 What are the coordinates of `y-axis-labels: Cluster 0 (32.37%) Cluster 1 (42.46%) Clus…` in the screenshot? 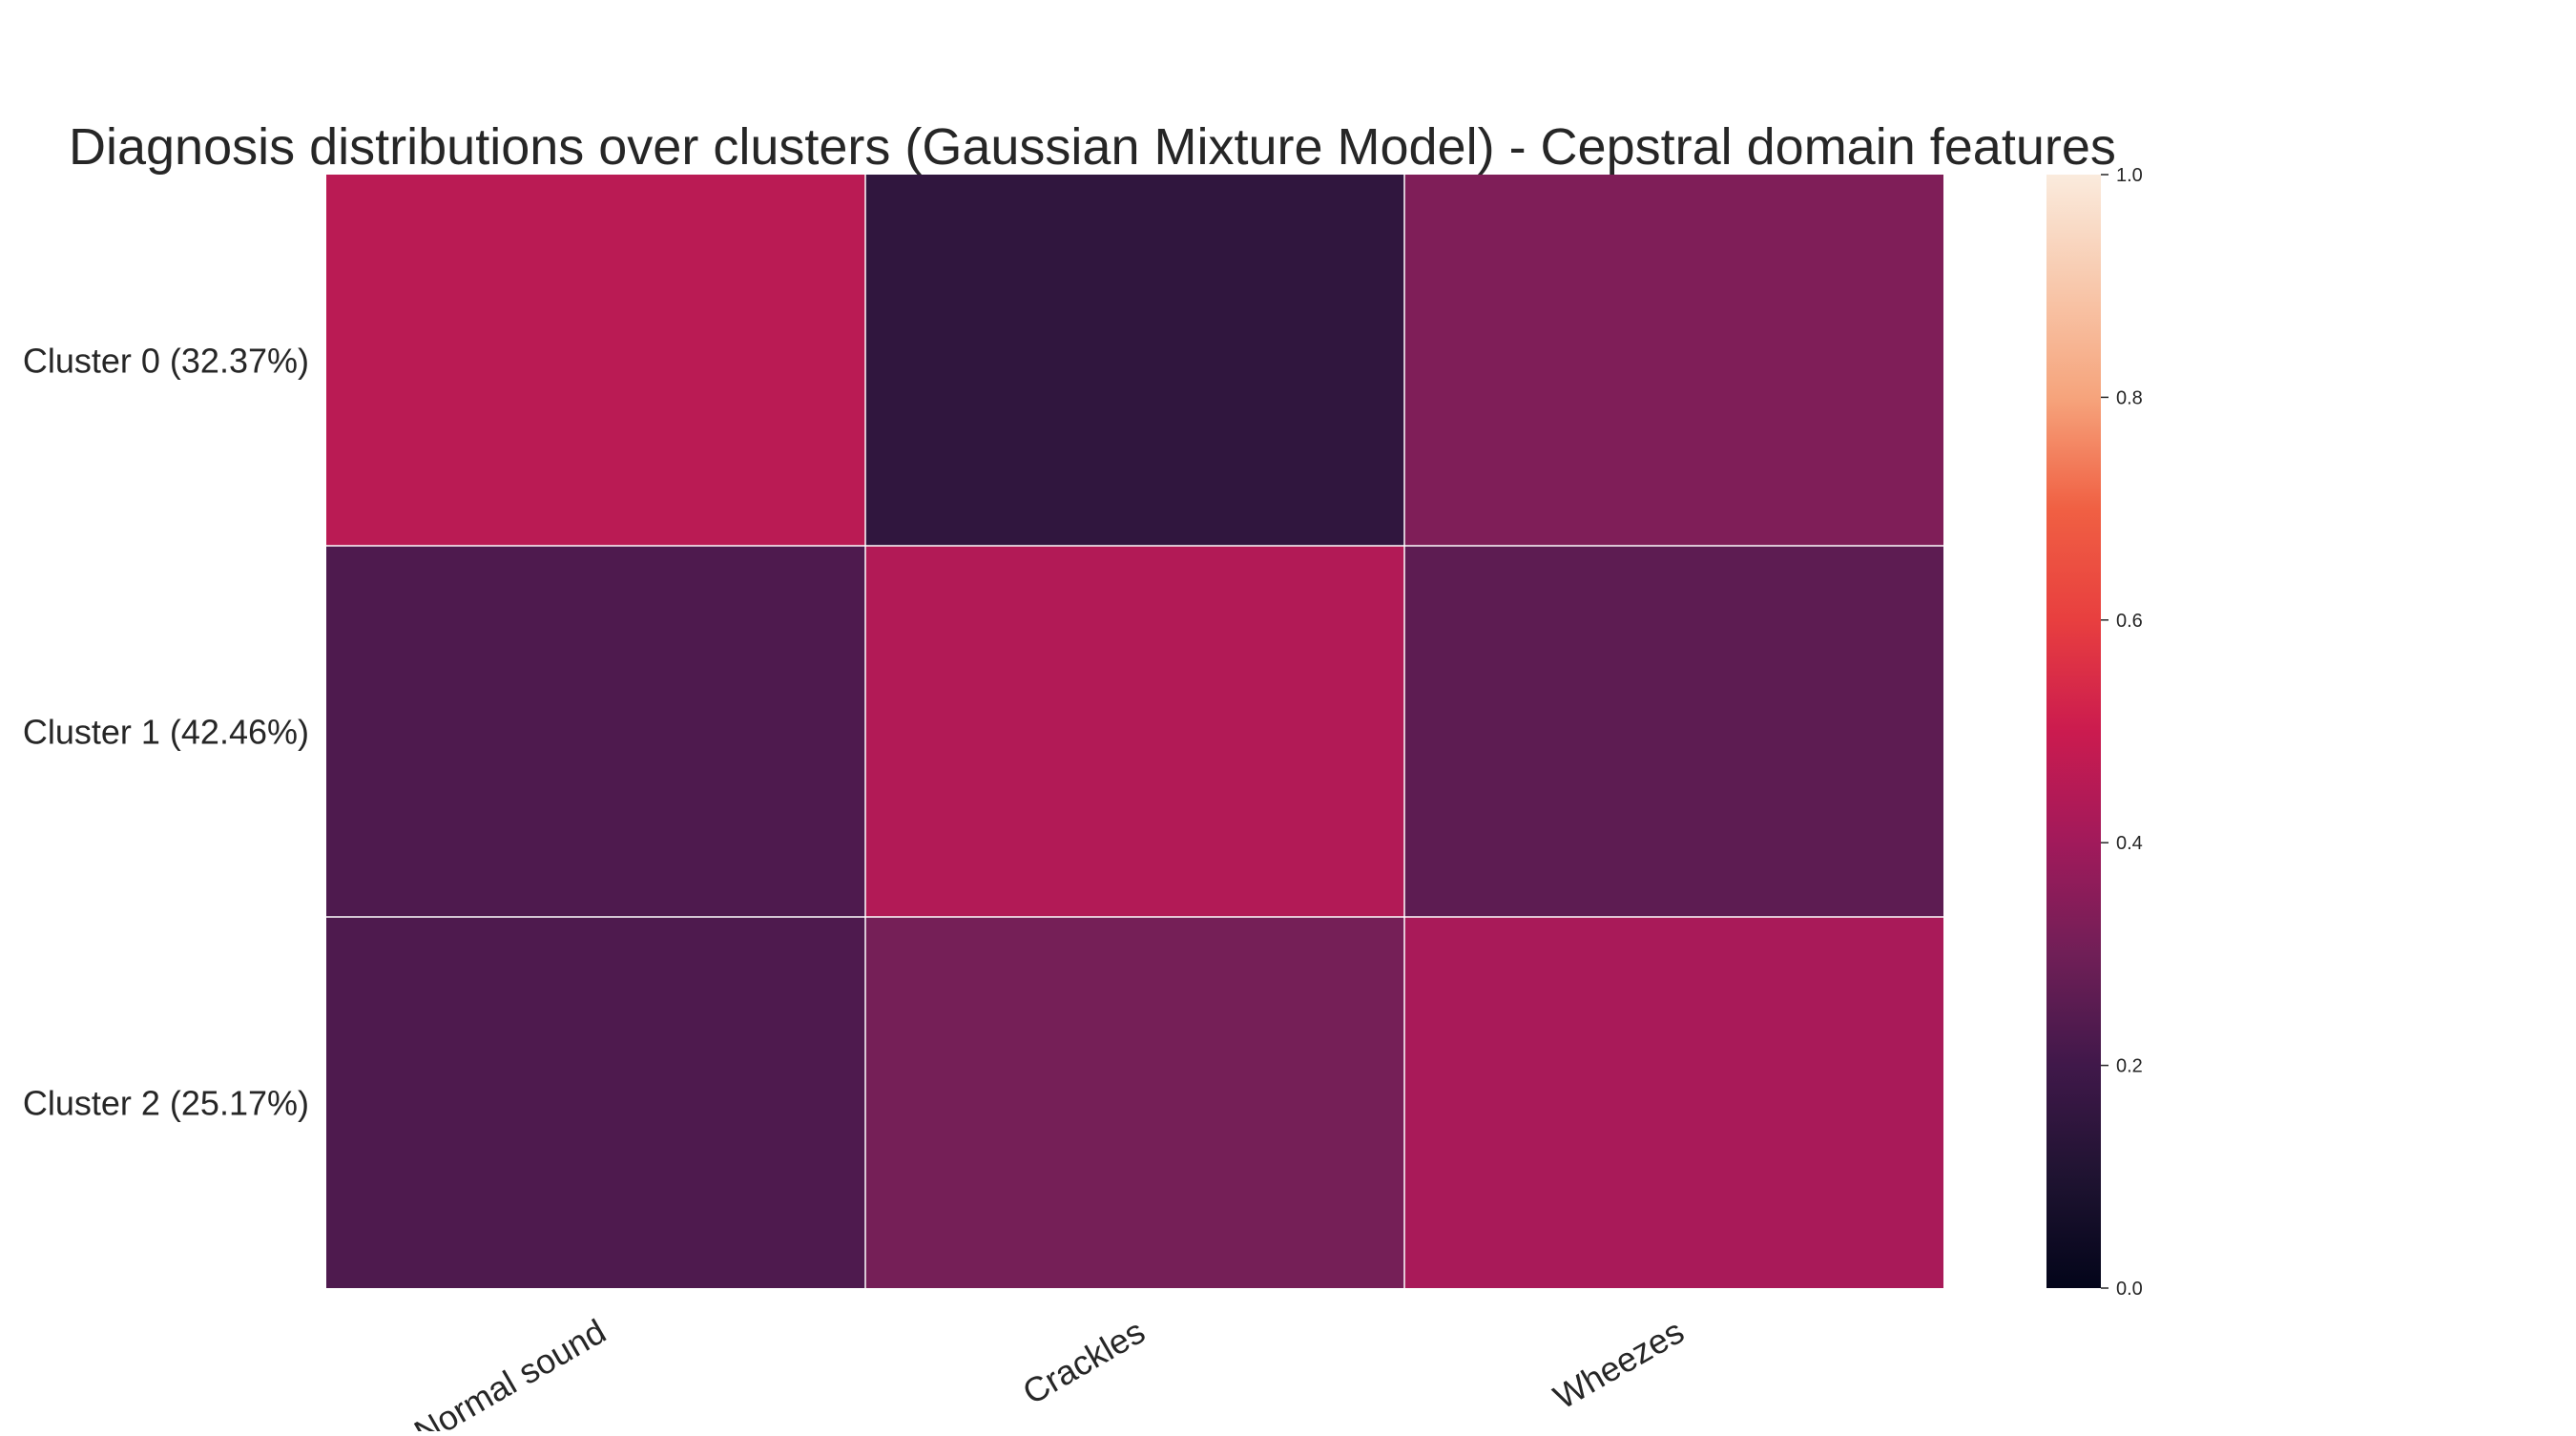 It's located at (166, 732).